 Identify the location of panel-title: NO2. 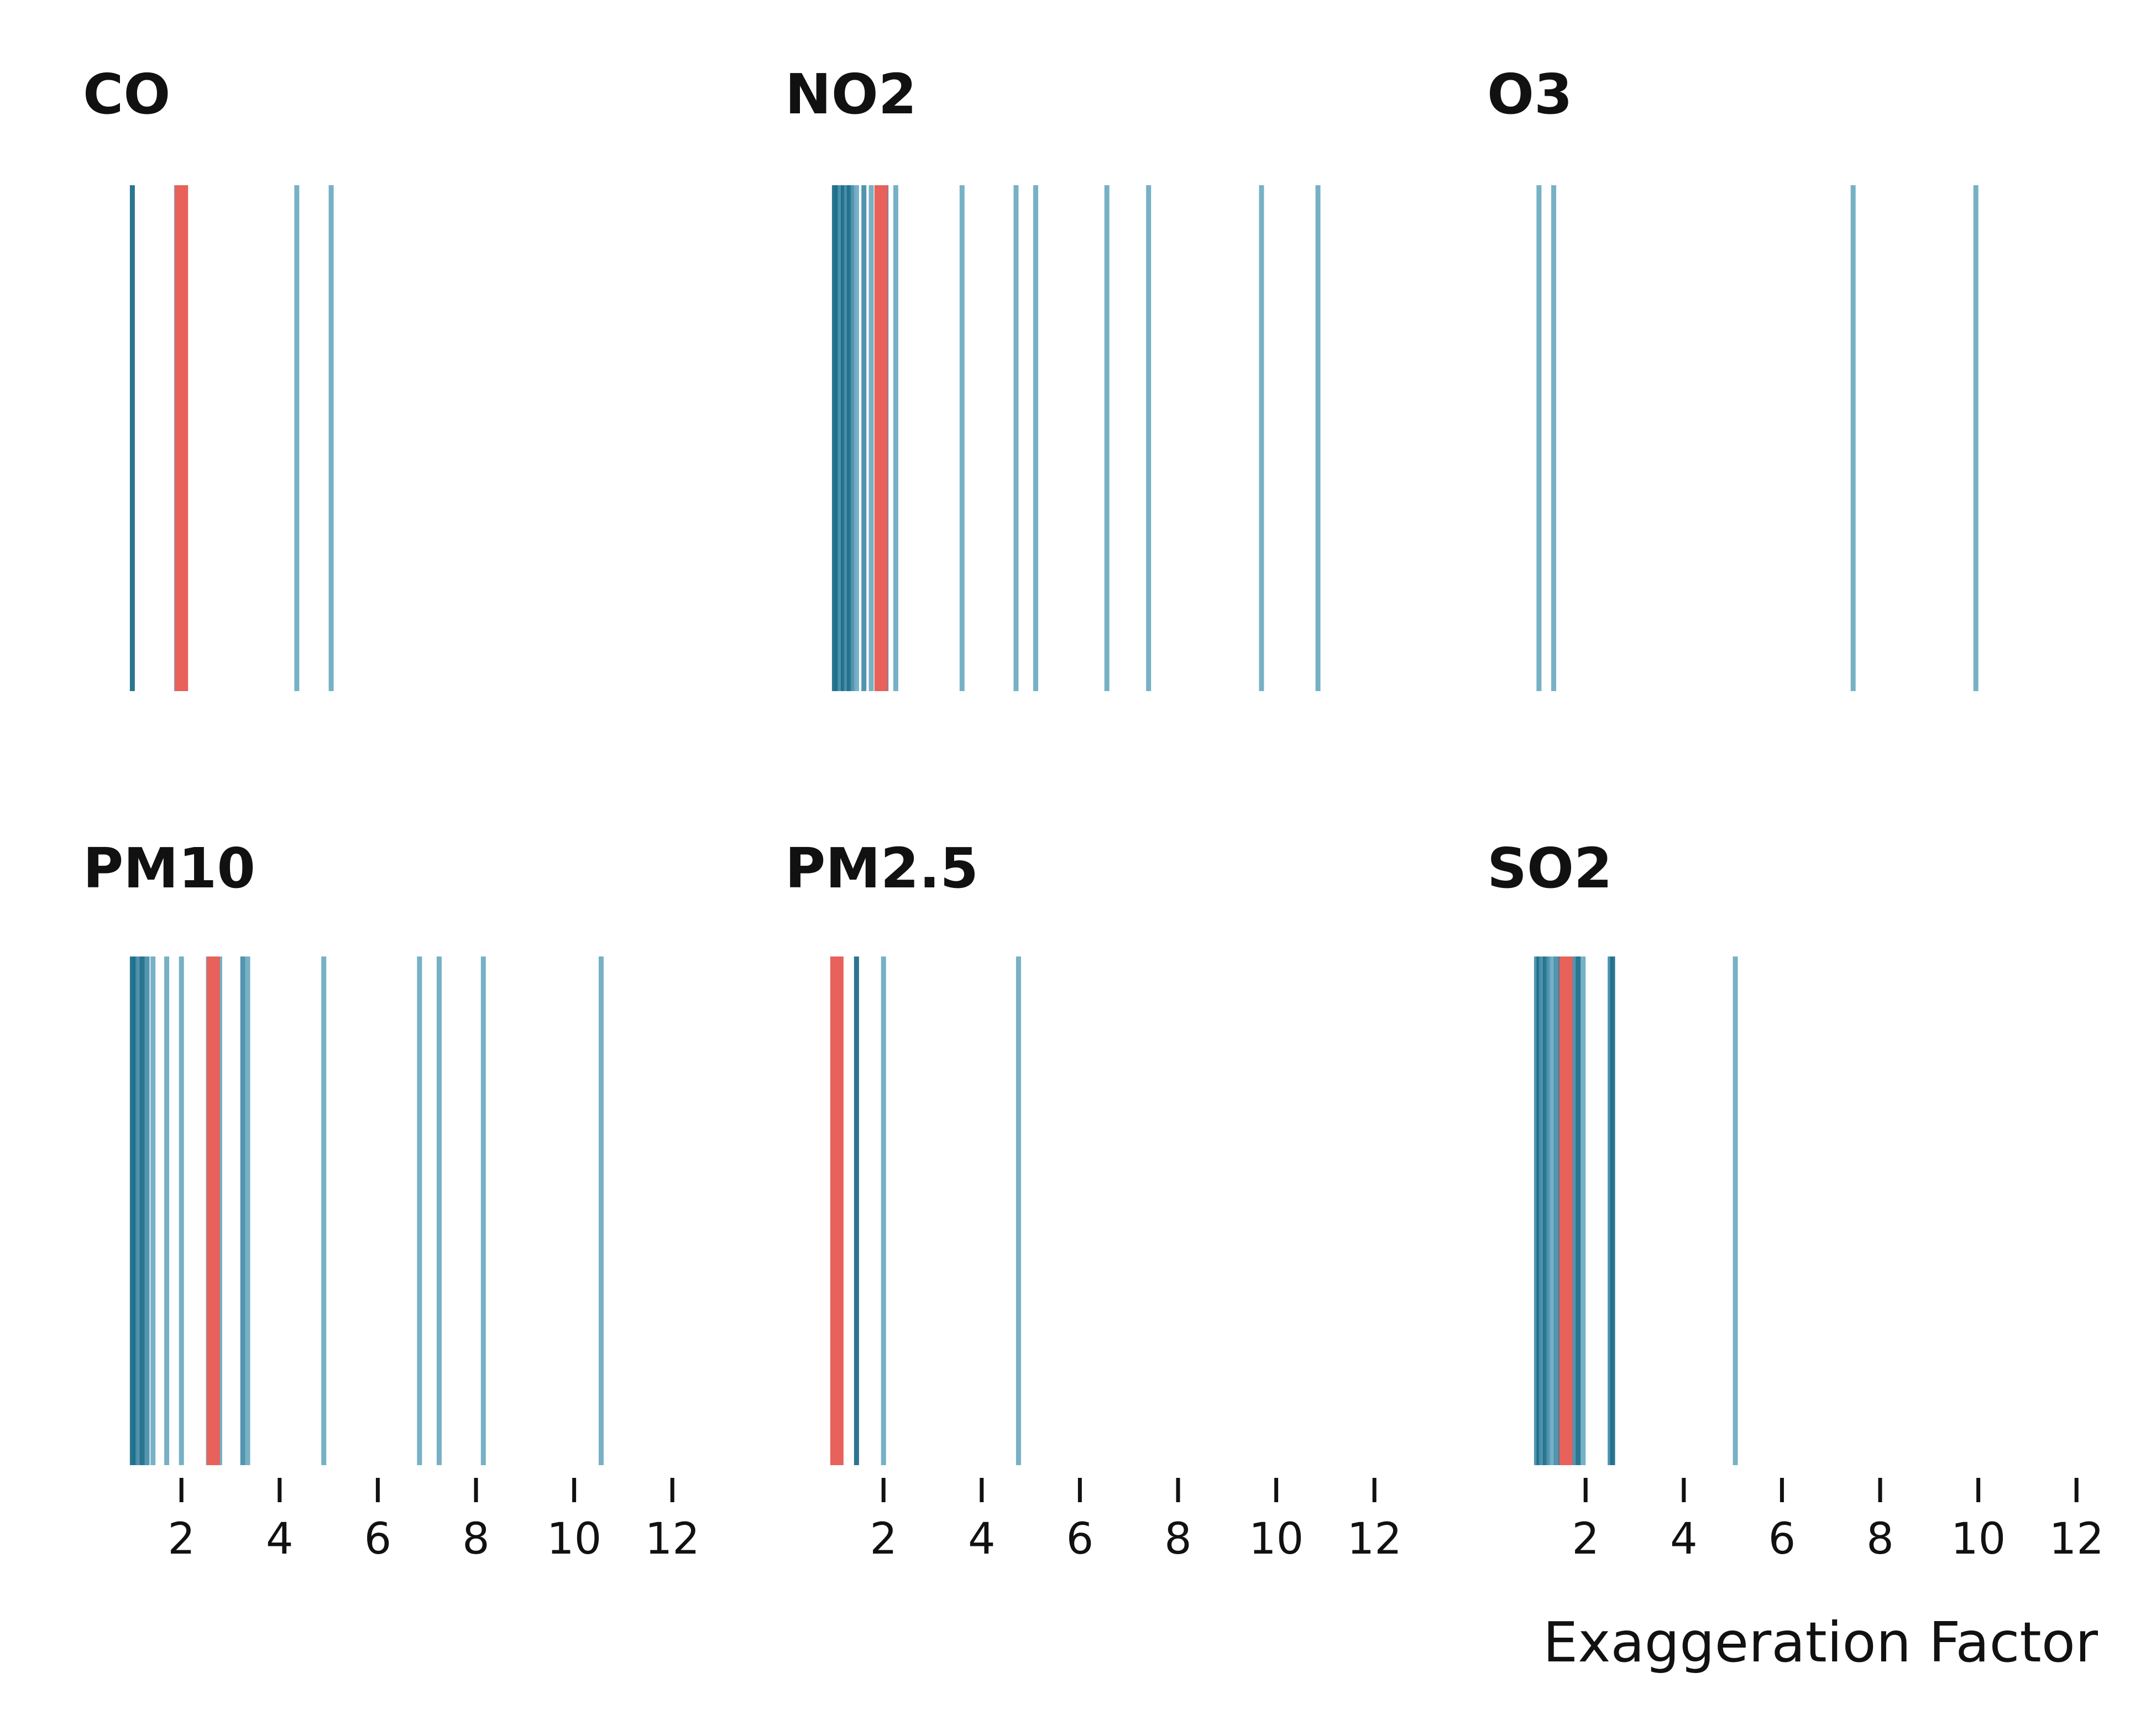
(851, 95).